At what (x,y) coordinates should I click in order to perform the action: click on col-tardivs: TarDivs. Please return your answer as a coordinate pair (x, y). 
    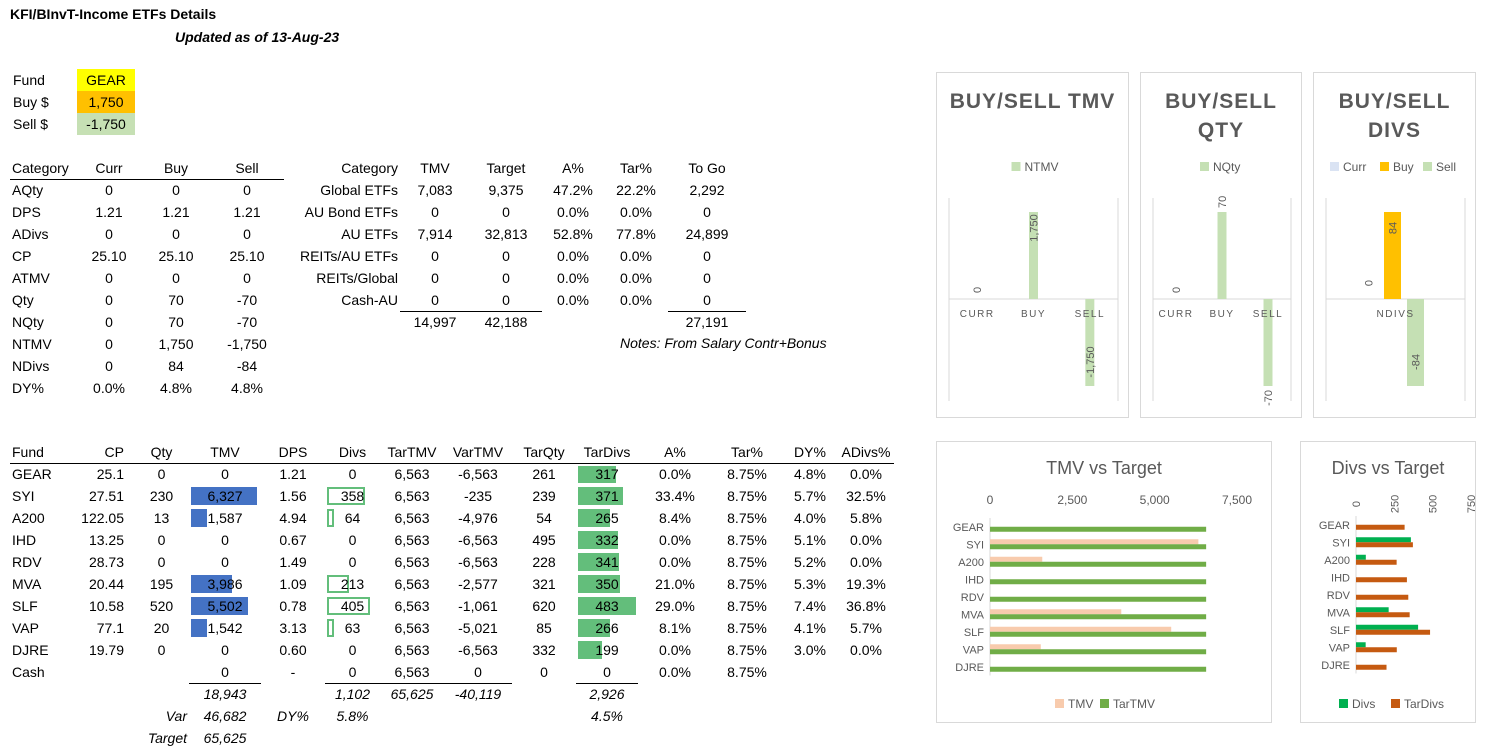
    Looking at the image, I should click on (607, 452).